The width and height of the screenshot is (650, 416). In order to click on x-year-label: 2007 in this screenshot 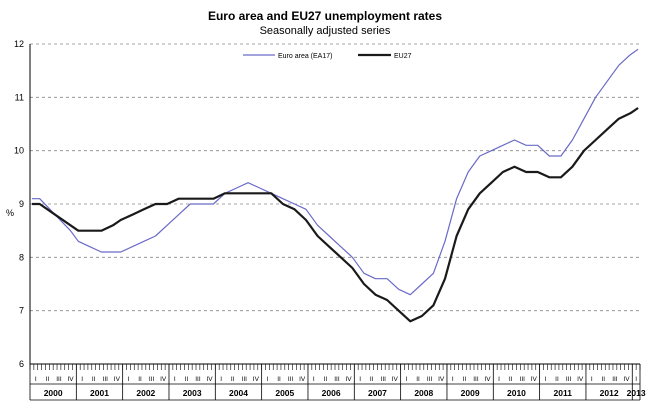, I will do `click(377, 393)`.